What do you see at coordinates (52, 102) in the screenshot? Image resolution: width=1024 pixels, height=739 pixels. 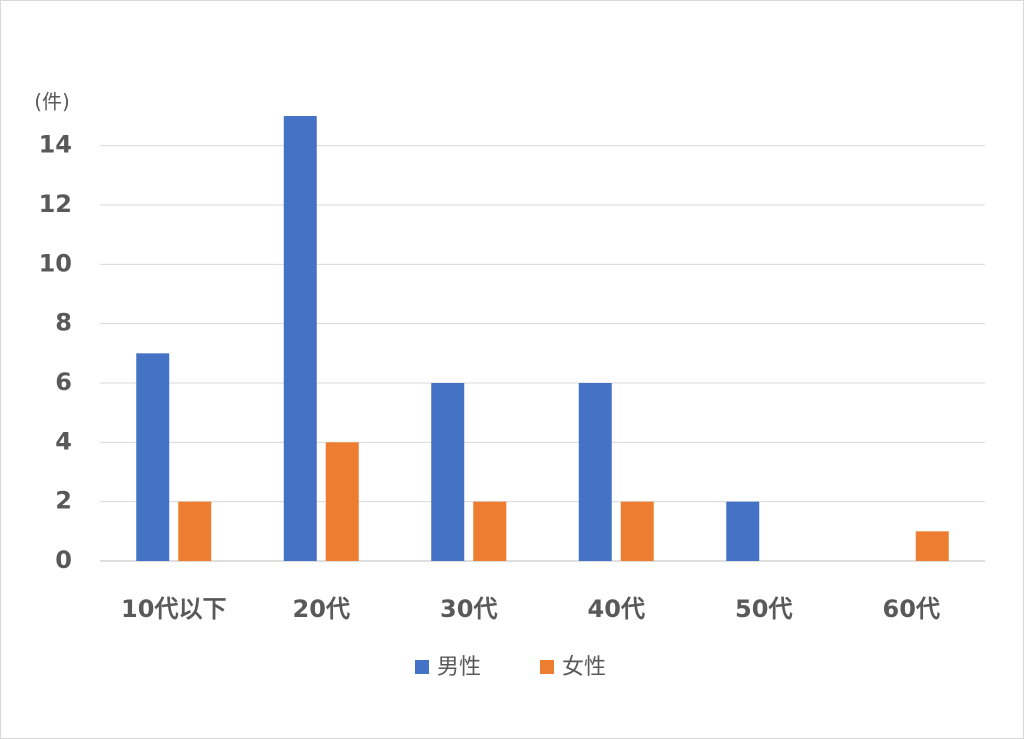 I see `y-unit-label: (件)` at bounding box center [52, 102].